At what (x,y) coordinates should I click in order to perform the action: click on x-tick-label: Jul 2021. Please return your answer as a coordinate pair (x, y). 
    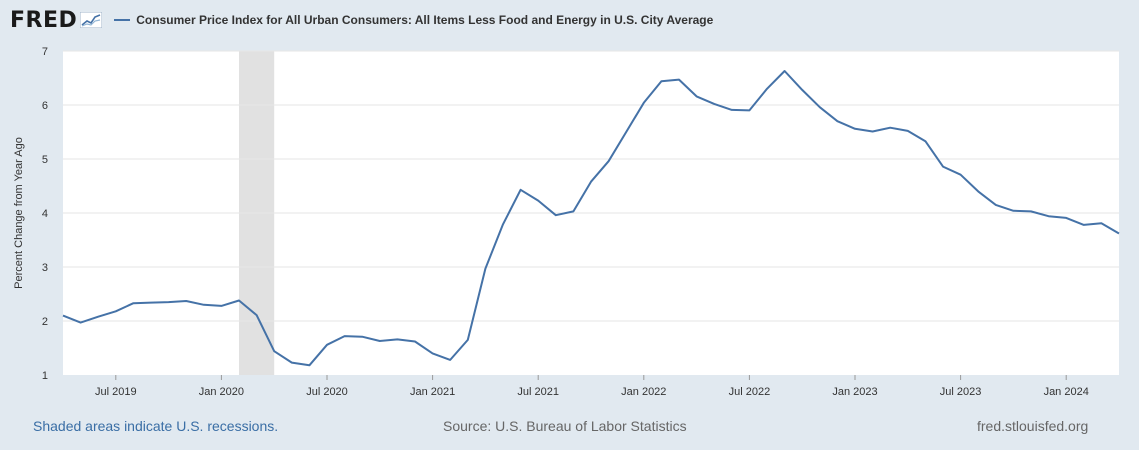
    Looking at the image, I should click on (538, 392).